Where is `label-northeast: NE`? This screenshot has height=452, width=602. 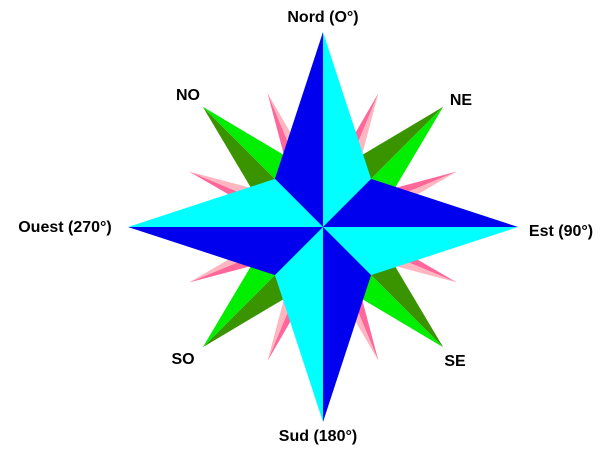 label-northeast: NE is located at coordinates (461, 100).